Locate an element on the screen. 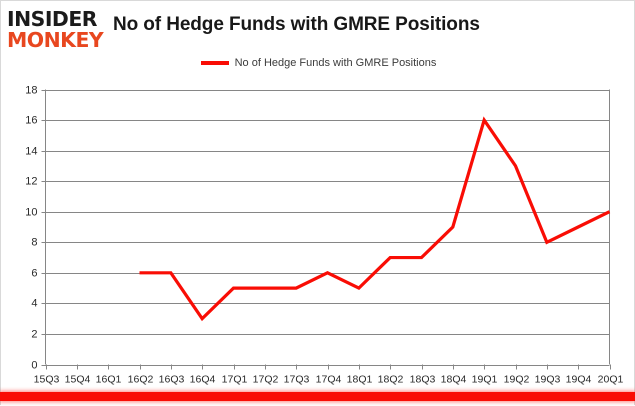 The image size is (635, 406). y-axis-tick-label: 10 is located at coordinates (31, 212).